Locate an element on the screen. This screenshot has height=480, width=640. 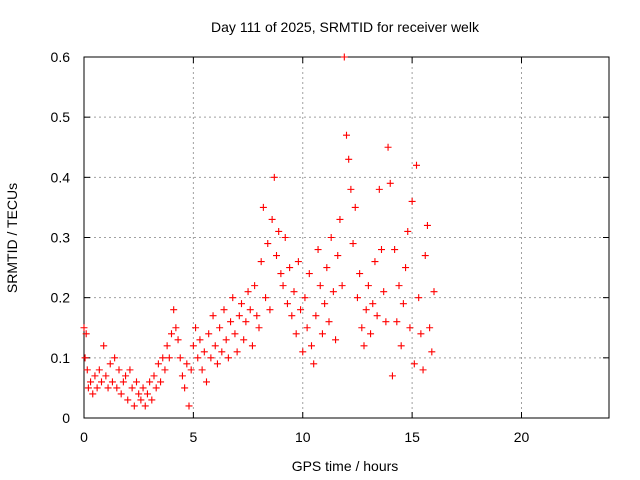
y-tick-label: 0.5 is located at coordinates (61, 117).